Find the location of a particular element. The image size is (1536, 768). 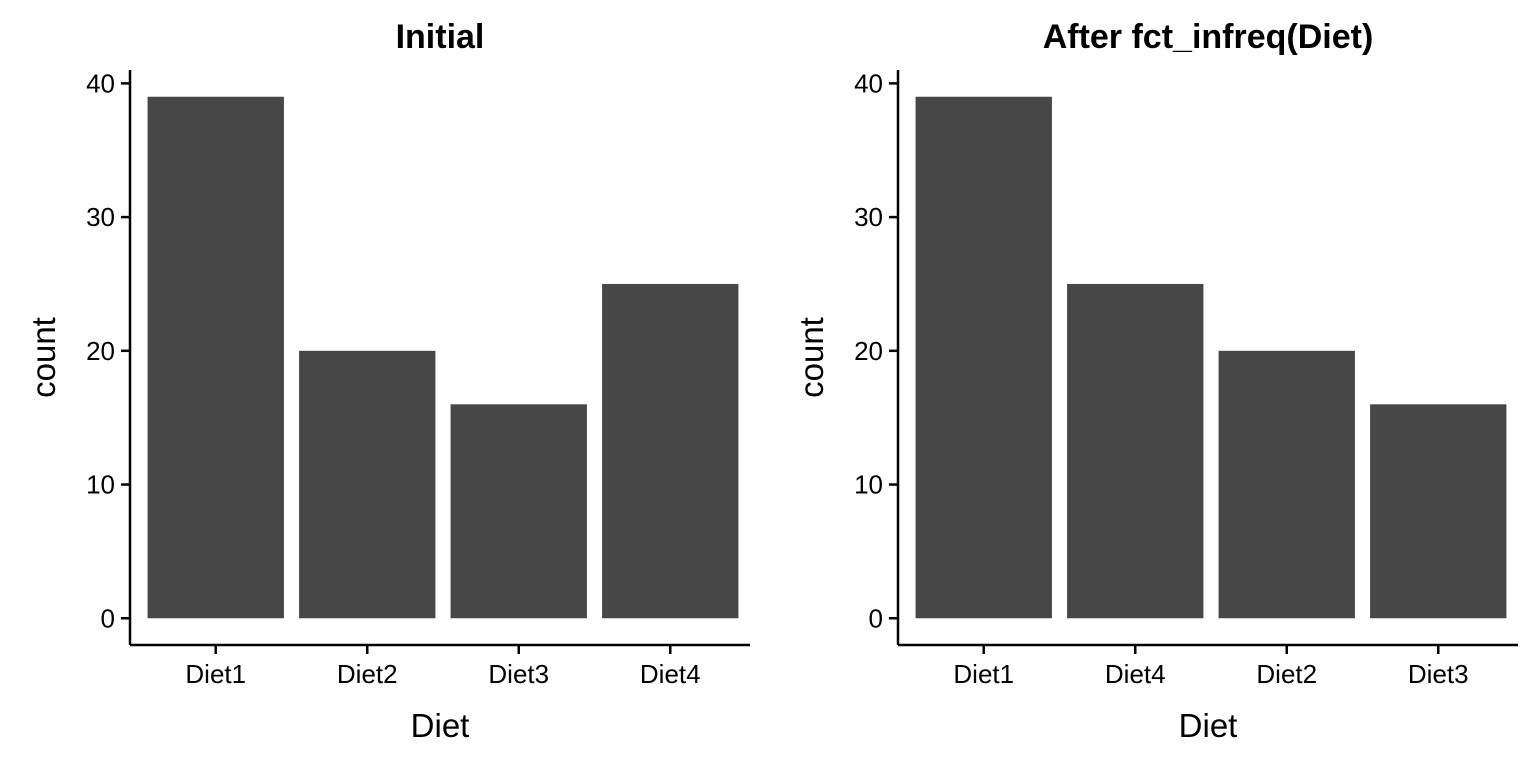

panel-title: After fct_infreq(Diet) is located at coordinates (1208, 37).